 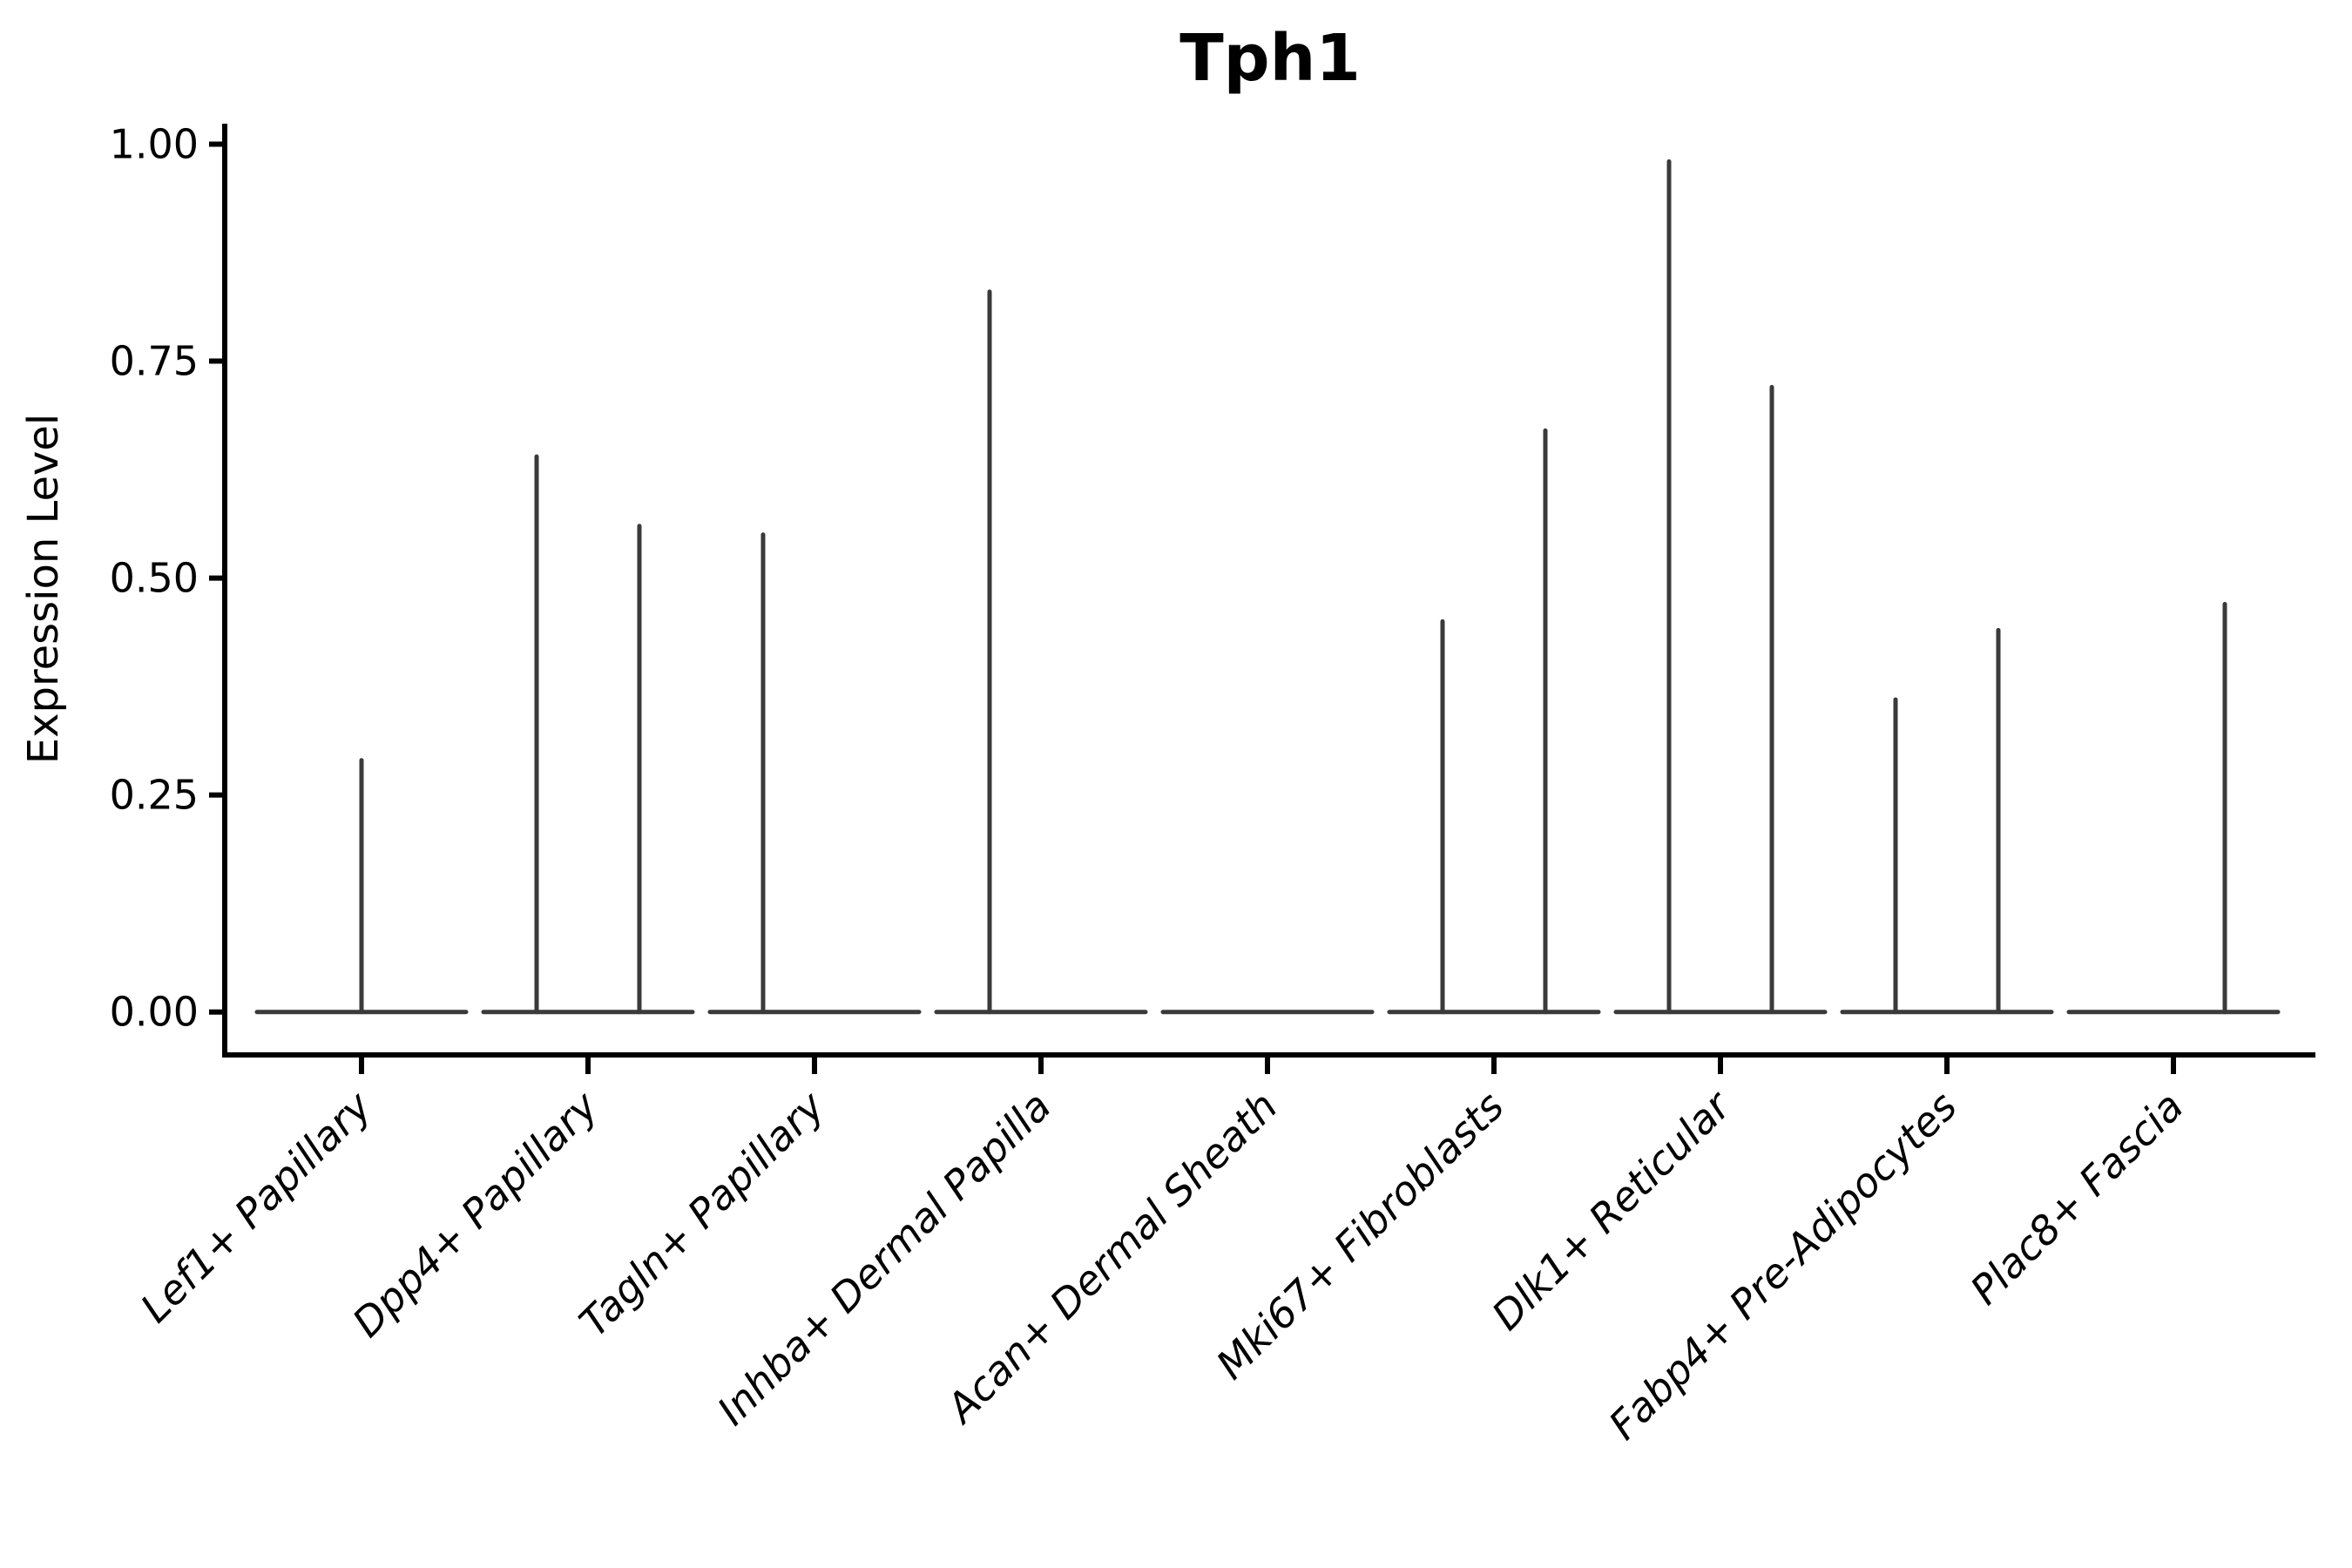 I want to click on x-tick-label: Tagln+ Papillary, so click(x=702, y=1214).